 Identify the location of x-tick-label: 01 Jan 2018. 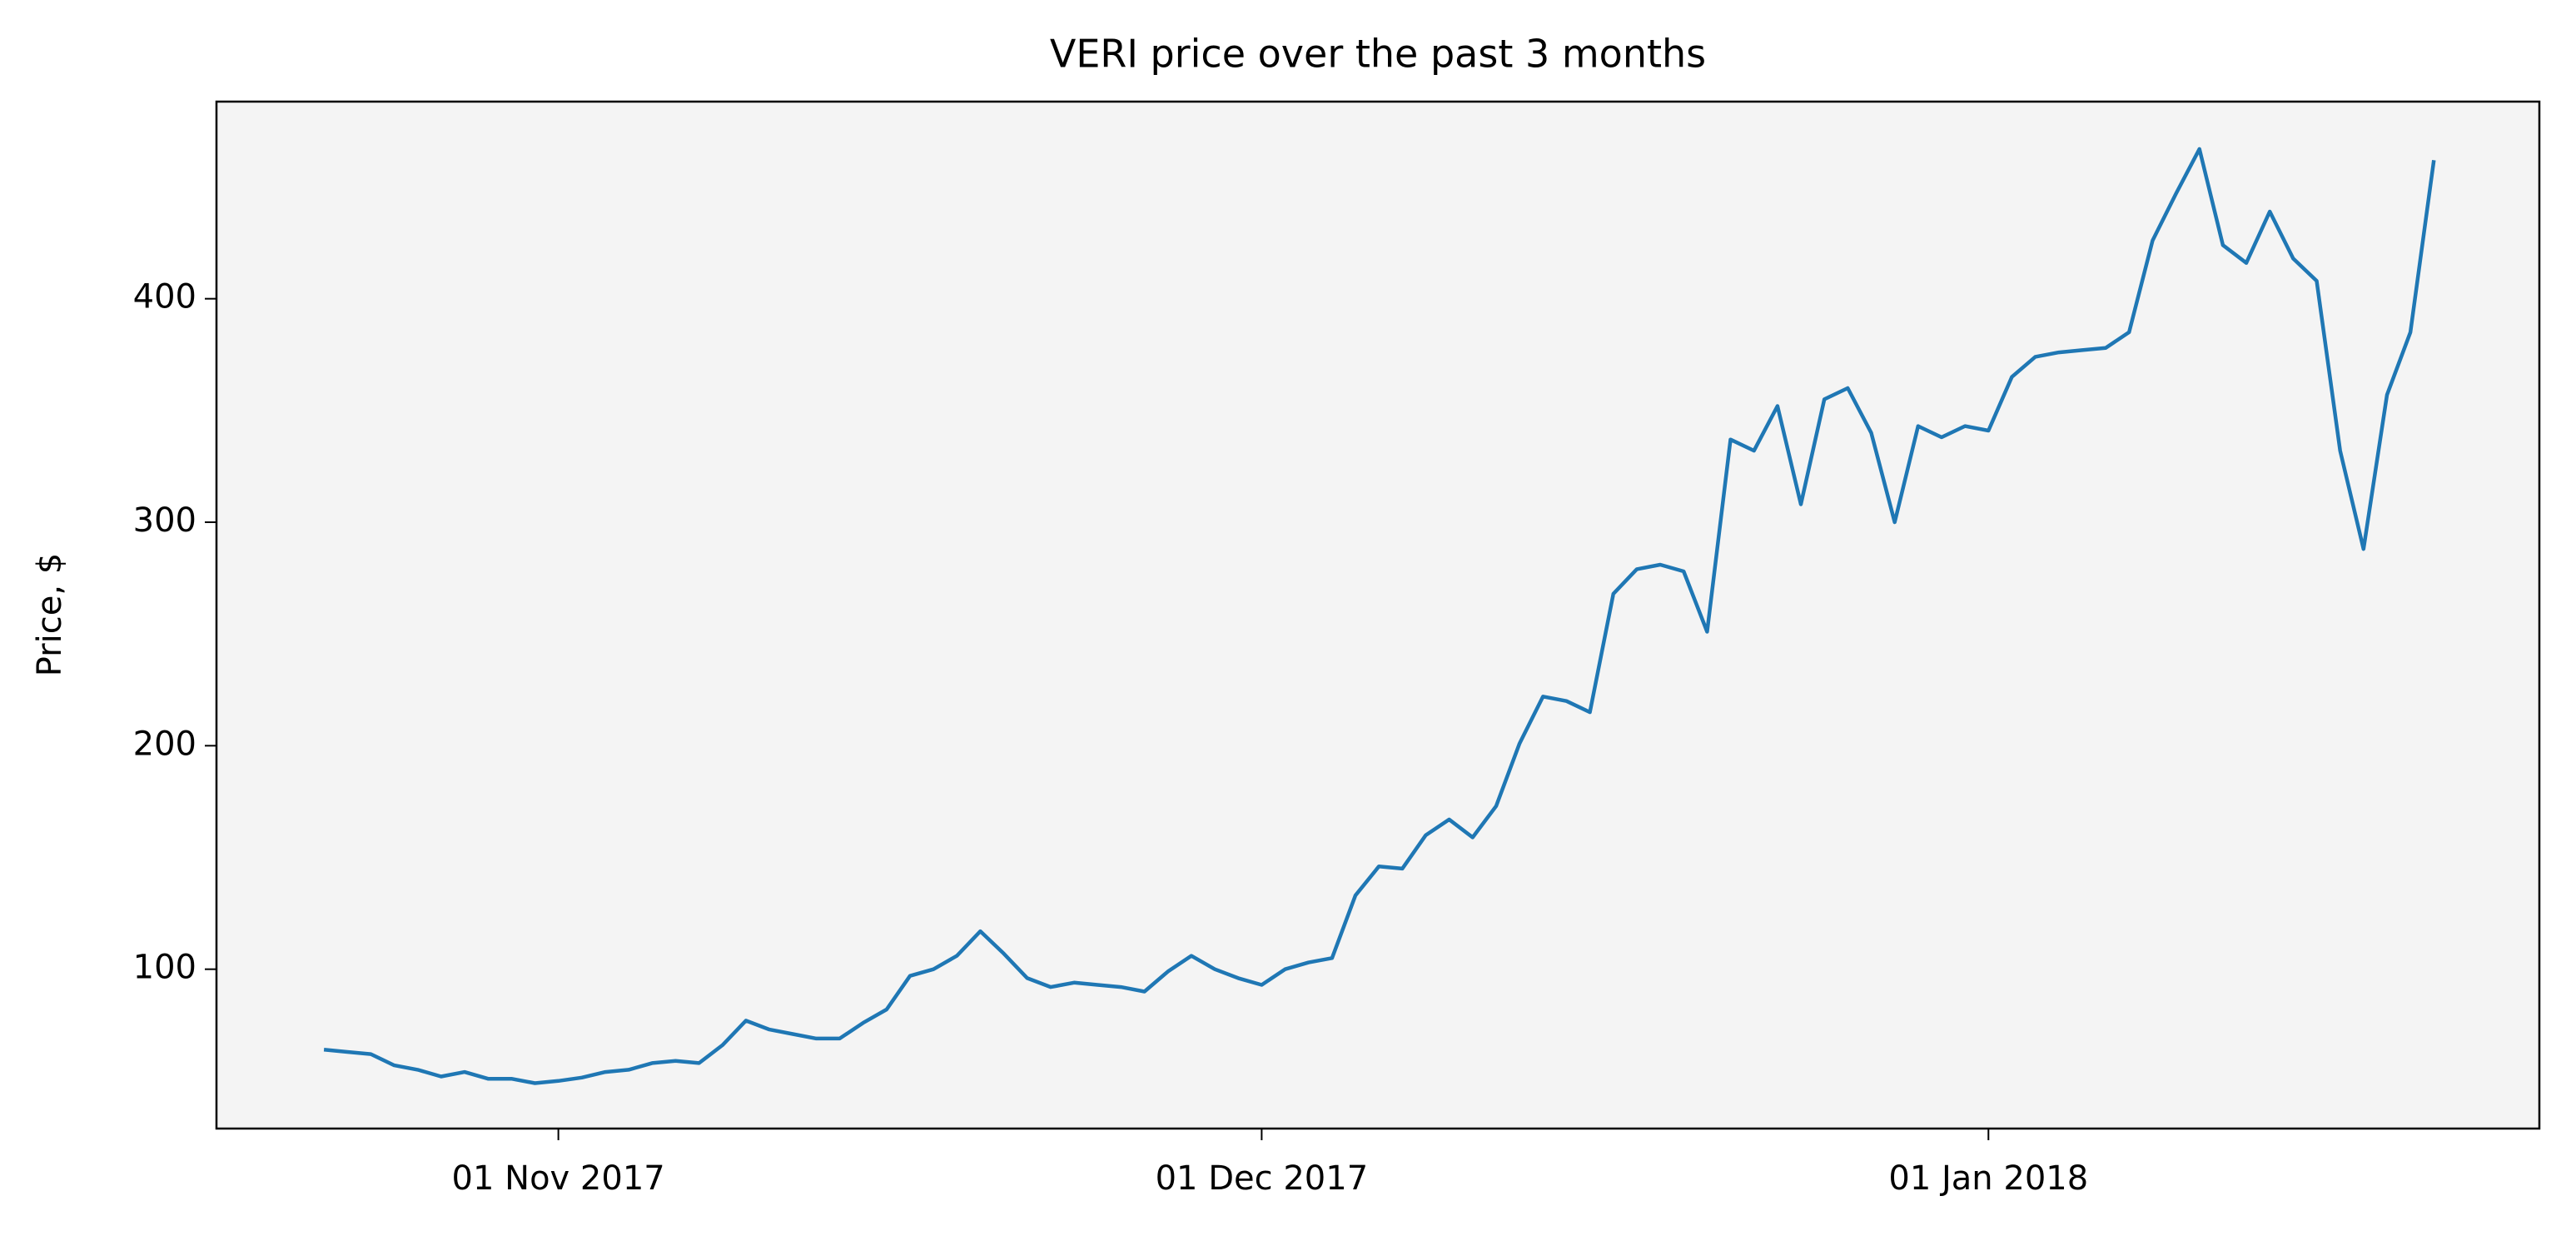
(1988, 1178).